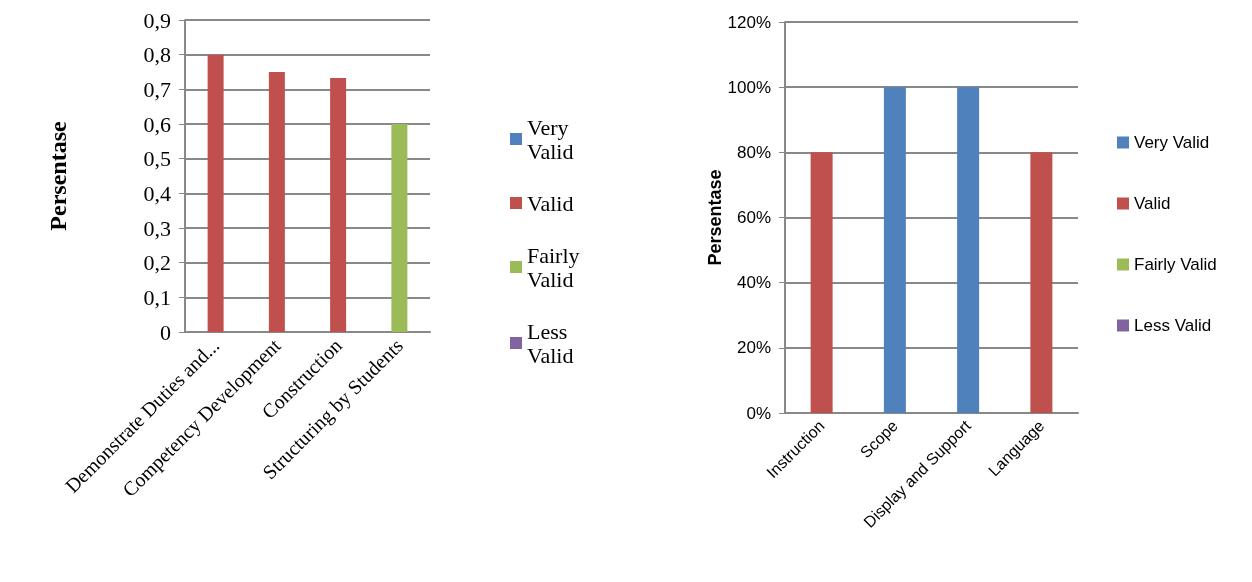  Describe the element at coordinates (758, 413) in the screenshot. I see `y-tick-label: 0%` at that location.